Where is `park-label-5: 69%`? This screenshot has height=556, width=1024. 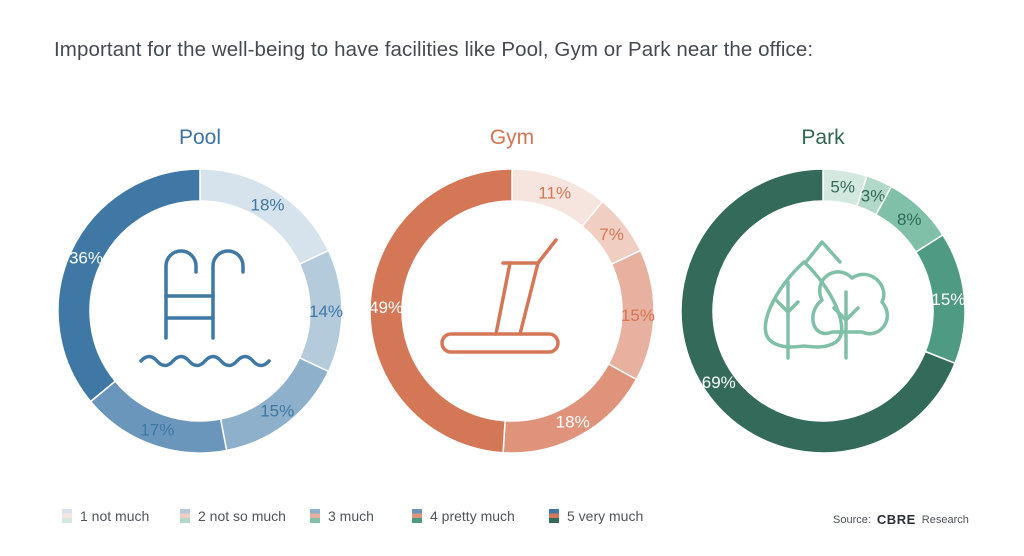
park-label-5: 69% is located at coordinates (719, 382).